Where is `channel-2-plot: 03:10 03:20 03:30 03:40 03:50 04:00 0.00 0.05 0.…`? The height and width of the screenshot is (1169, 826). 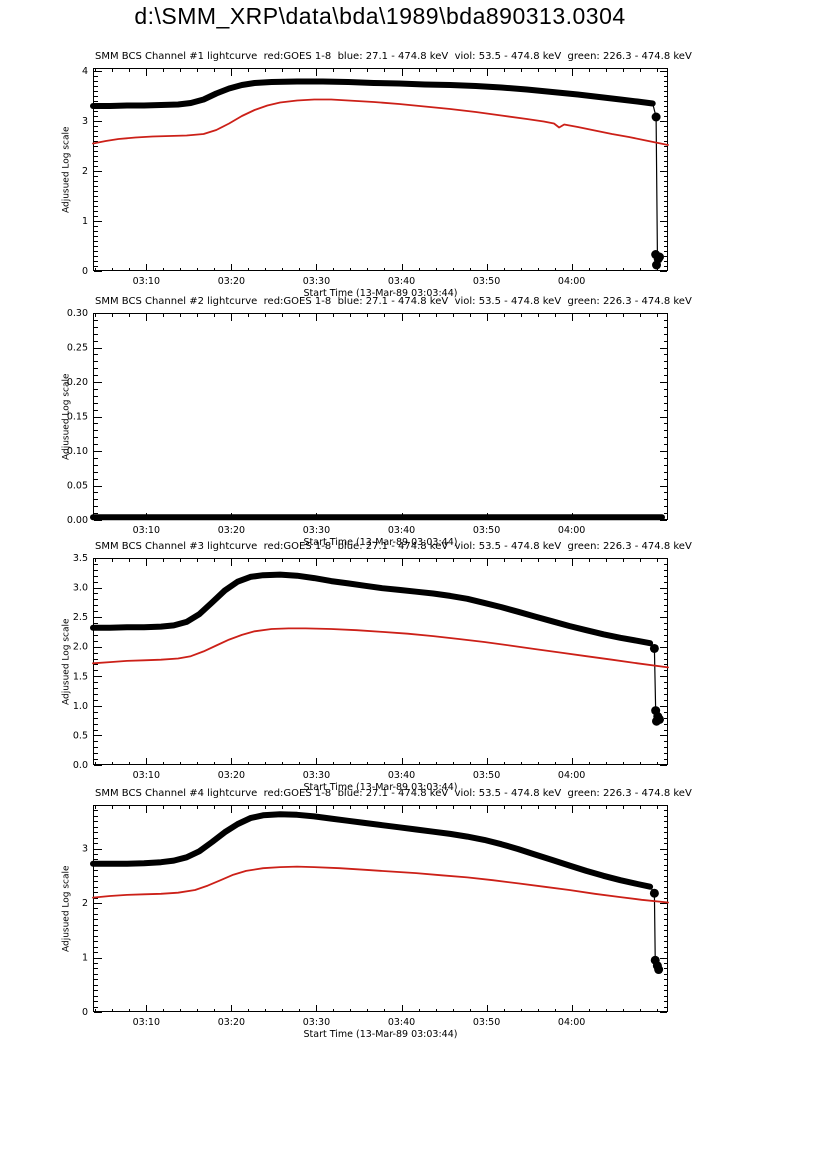 channel-2-plot: 03:10 03:20 03:30 03:40 03:50 04:00 0.00 0.05 0.… is located at coordinates (367, 422).